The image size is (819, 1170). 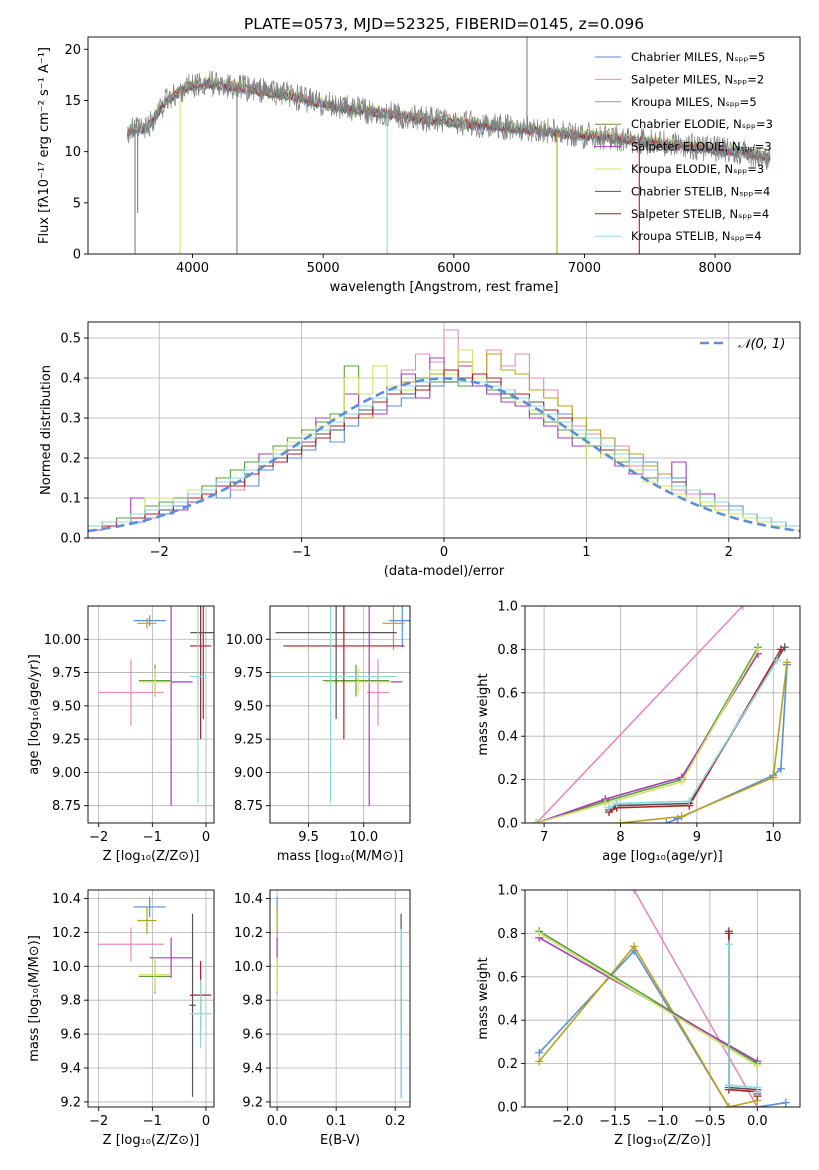 I want to click on y-tick-label: 5, so click(x=77, y=203).